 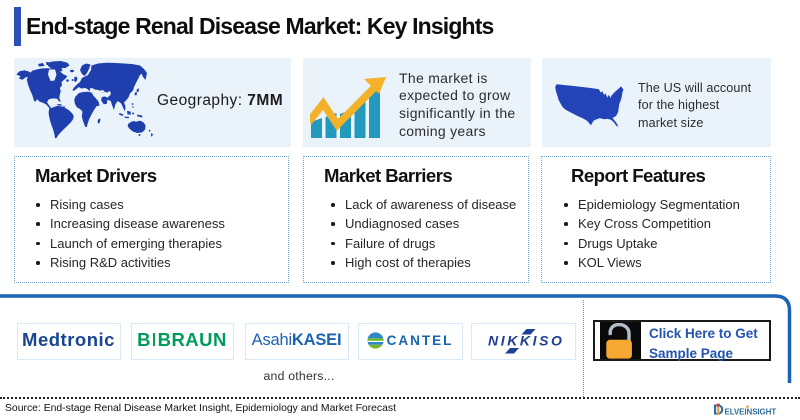 I want to click on svg-text: ELVEINSIGHT, so click(x=751, y=412).